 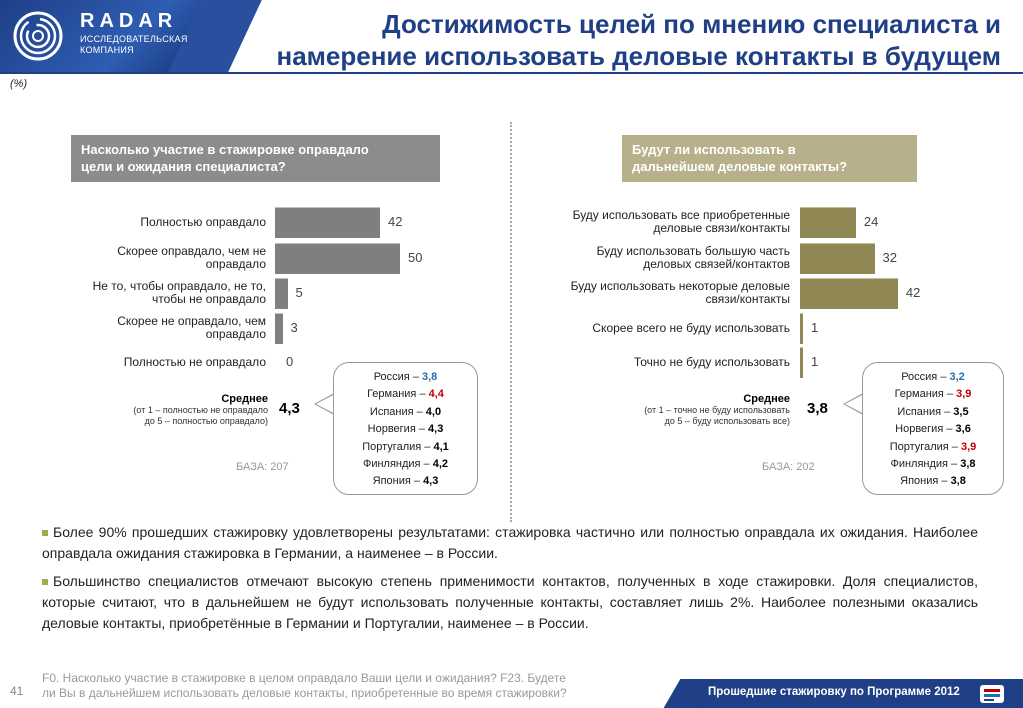 I want to click on brand-subtitle-line: КОМПАНИЯ, so click(x=107, y=50).